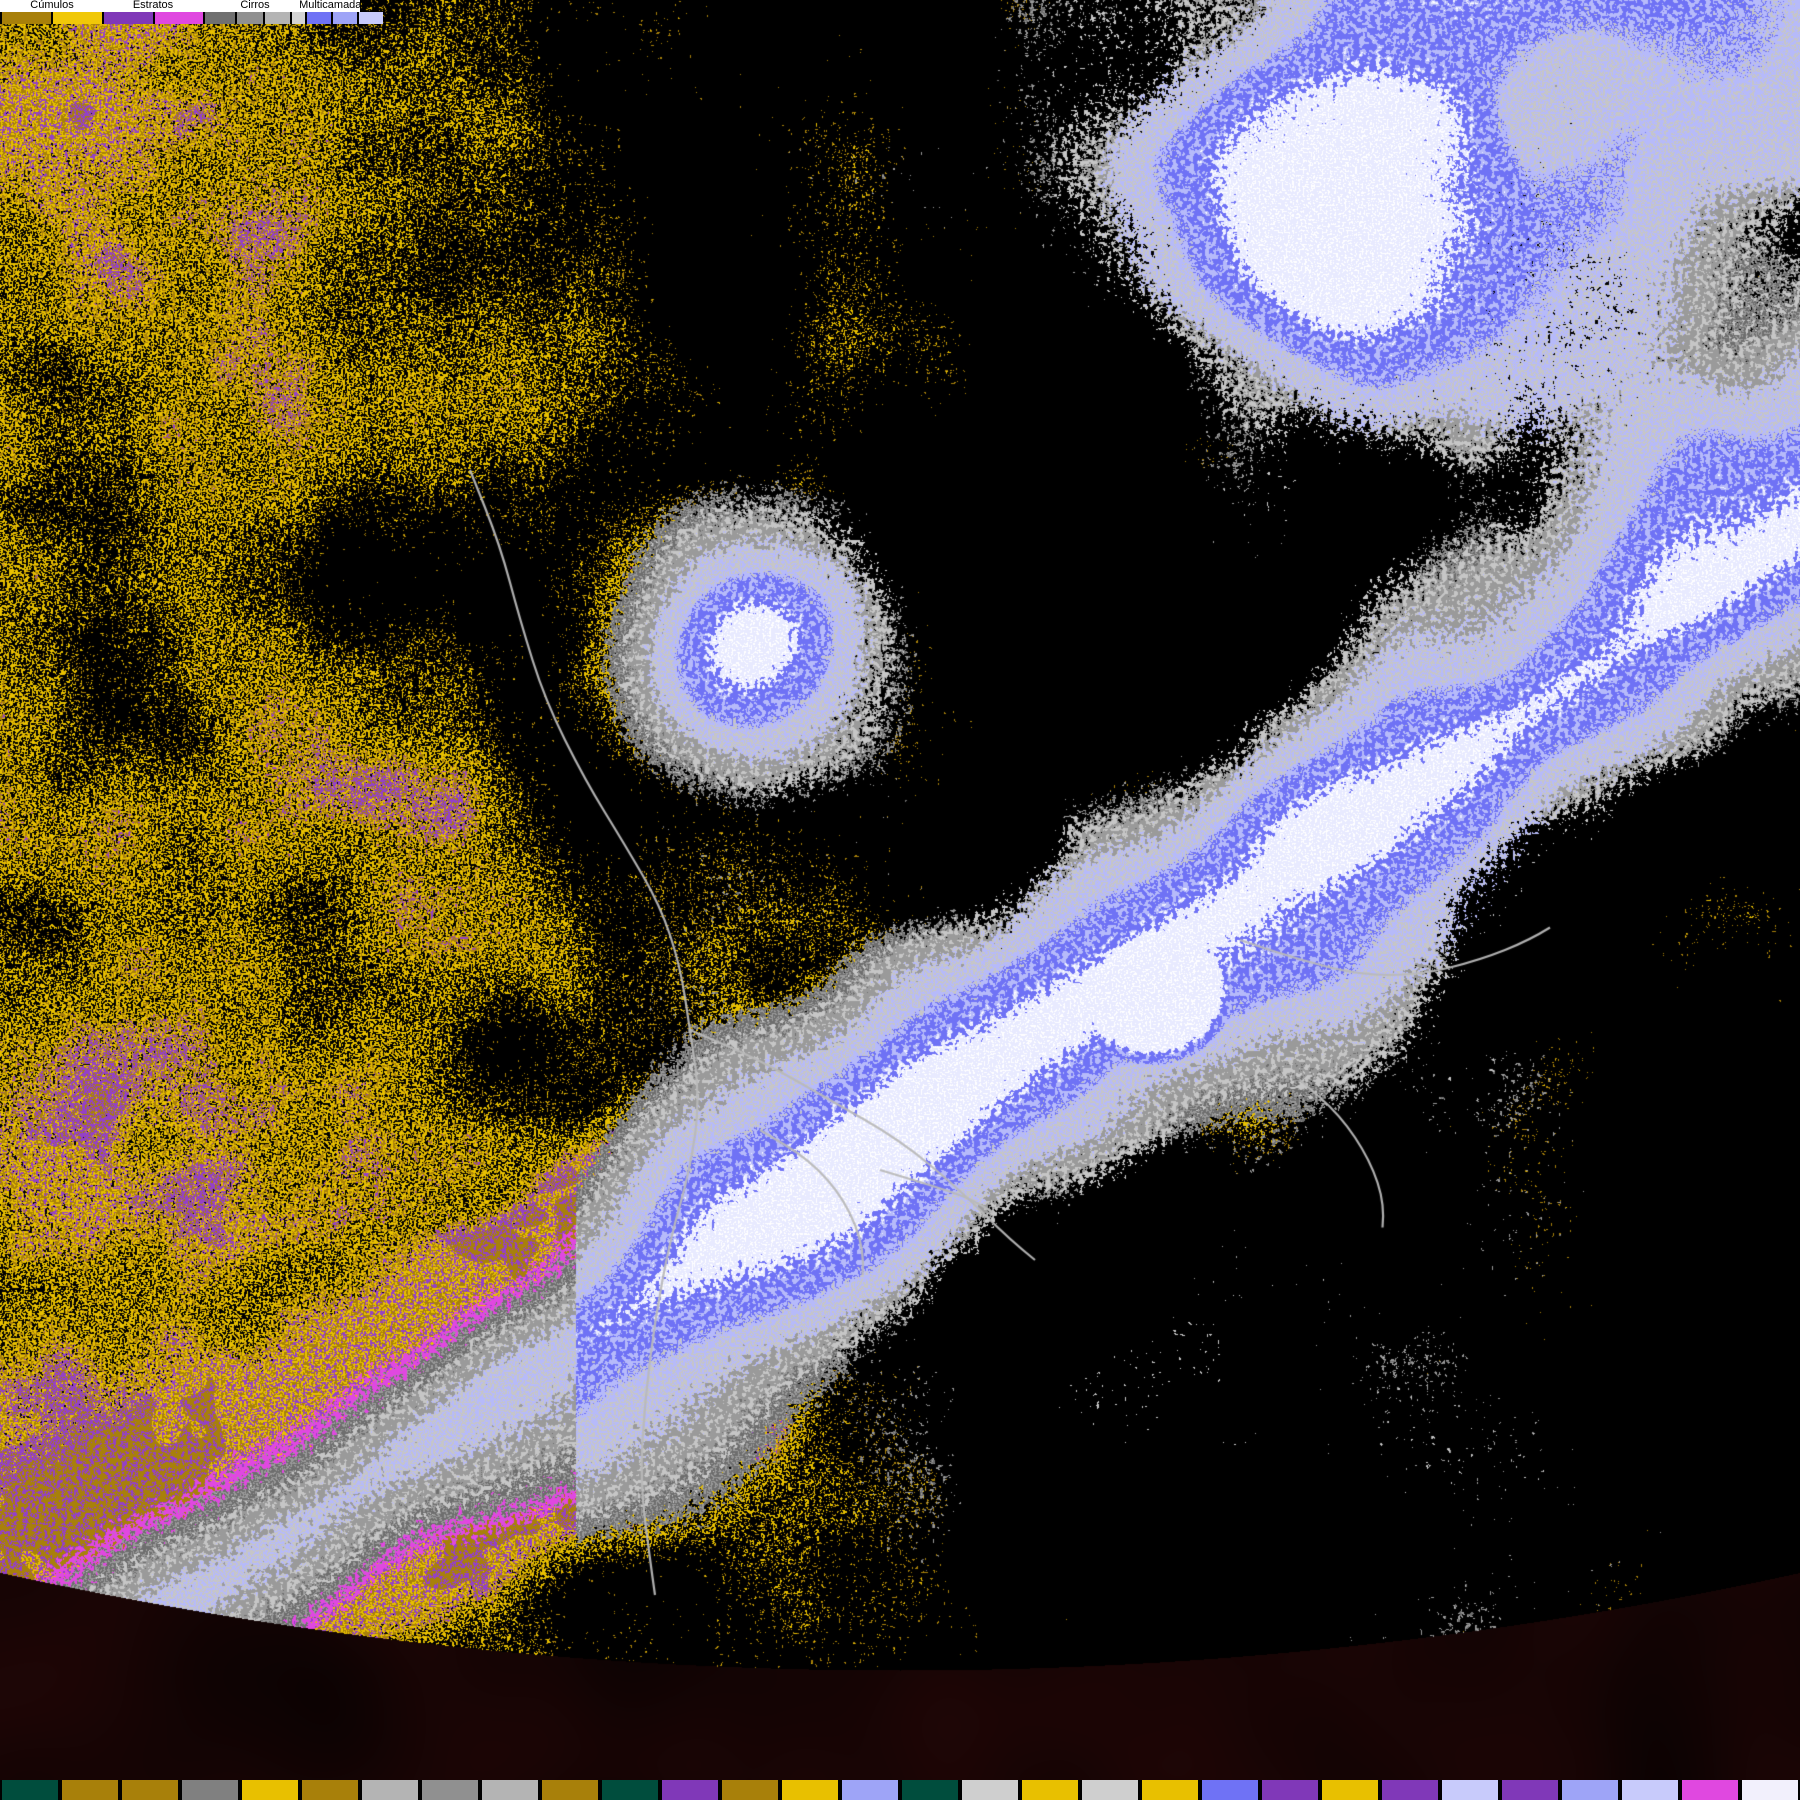  Describe the element at coordinates (333, 5) in the screenshot. I see `legend-group-label-3: Multicamadas` at that location.